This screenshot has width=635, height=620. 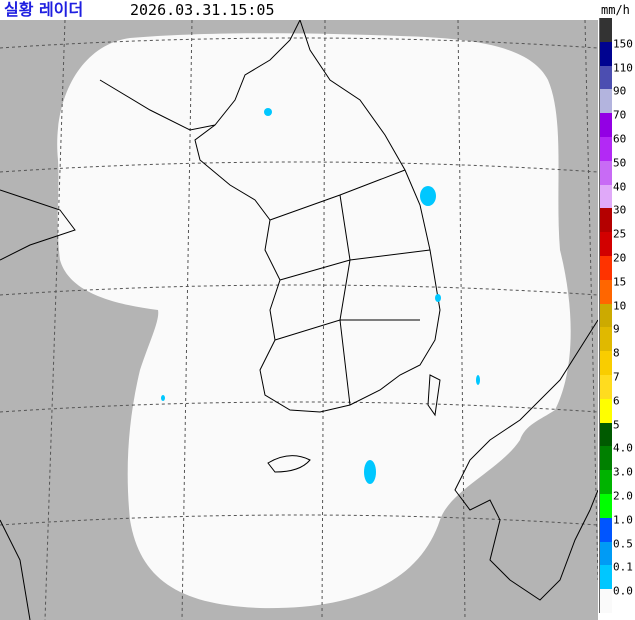 What do you see at coordinates (623, 44) in the screenshot?
I see `legend-label: 150` at bounding box center [623, 44].